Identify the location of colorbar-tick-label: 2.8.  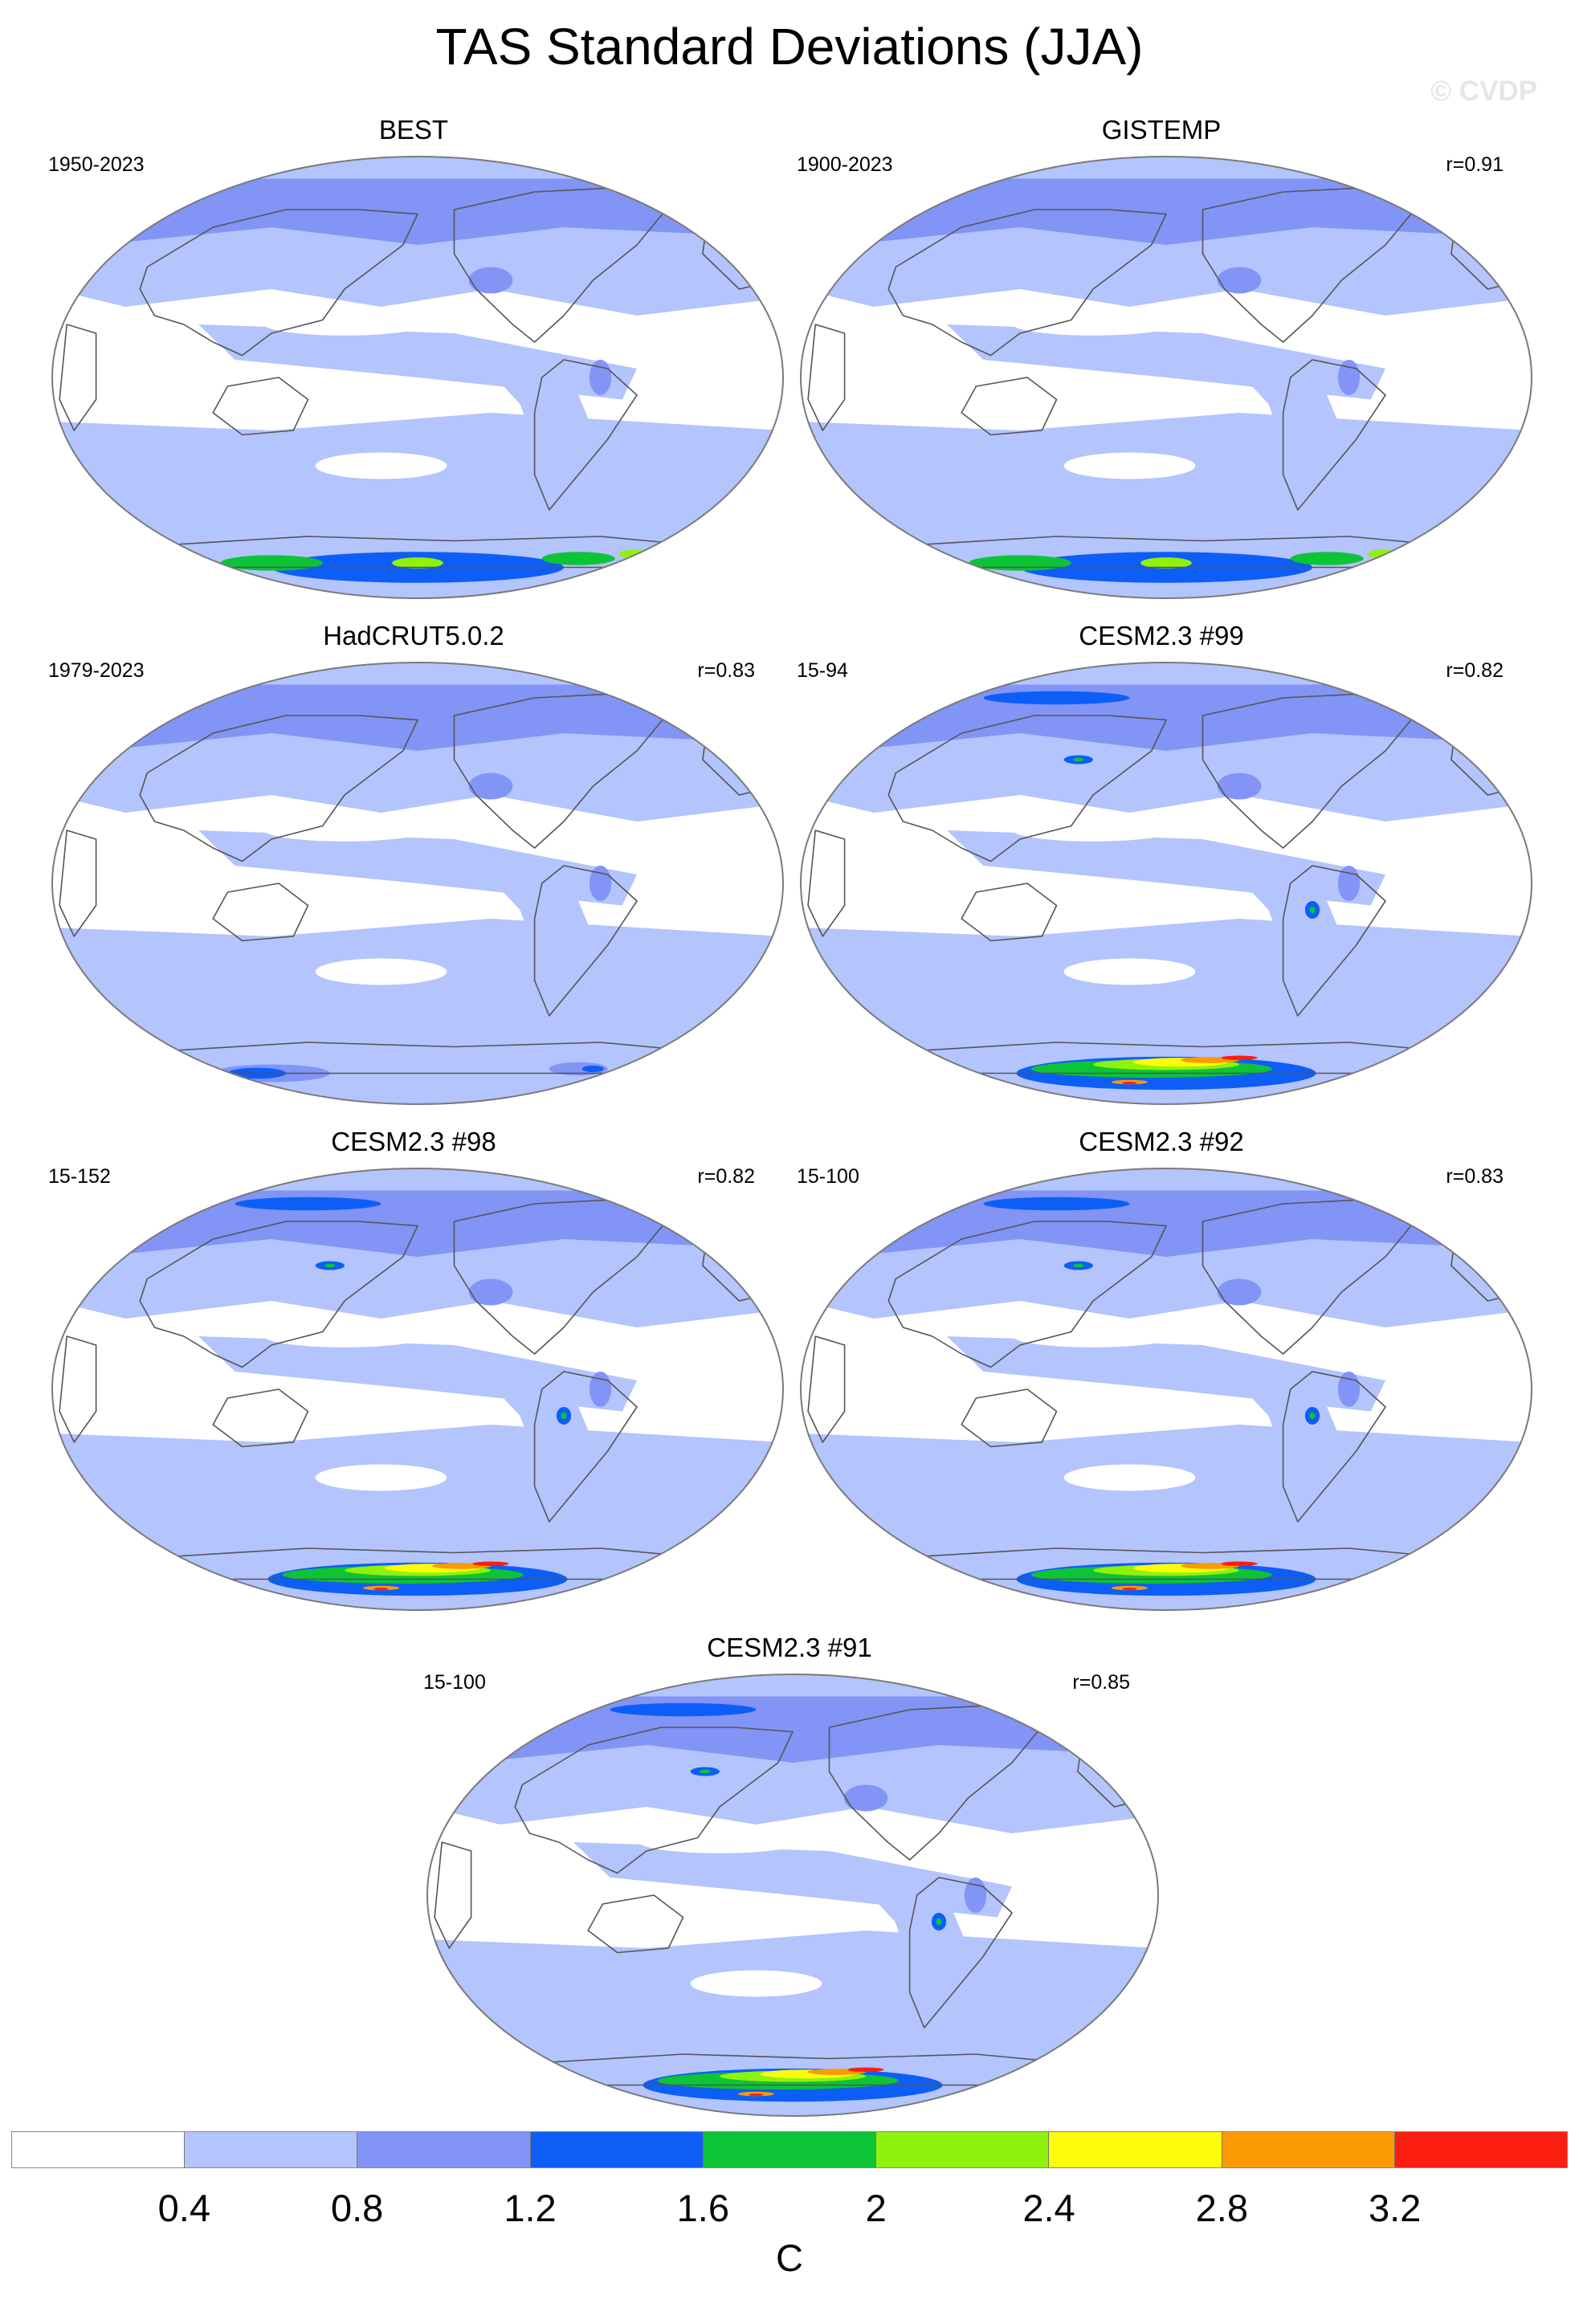
(1221, 2208).